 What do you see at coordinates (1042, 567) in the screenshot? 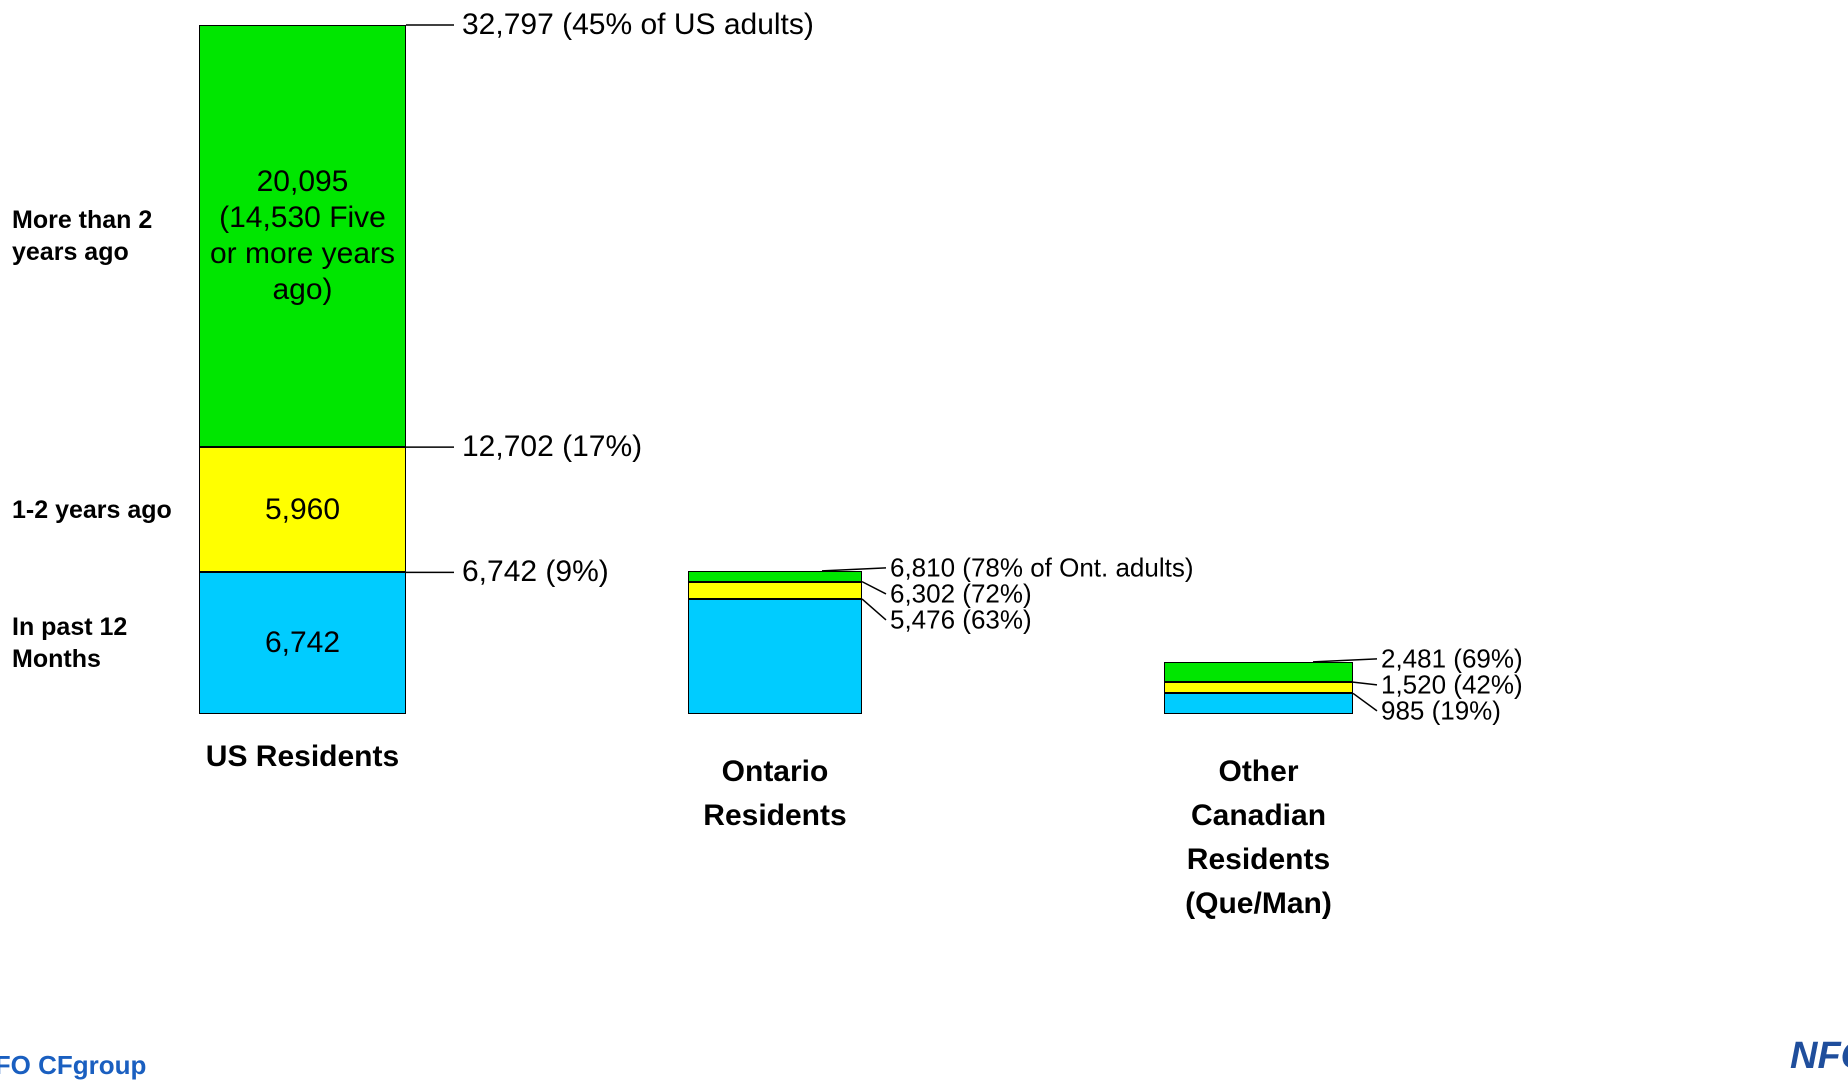
I see `annotation: 6,810 (78% of Ont. adults)` at bounding box center [1042, 567].